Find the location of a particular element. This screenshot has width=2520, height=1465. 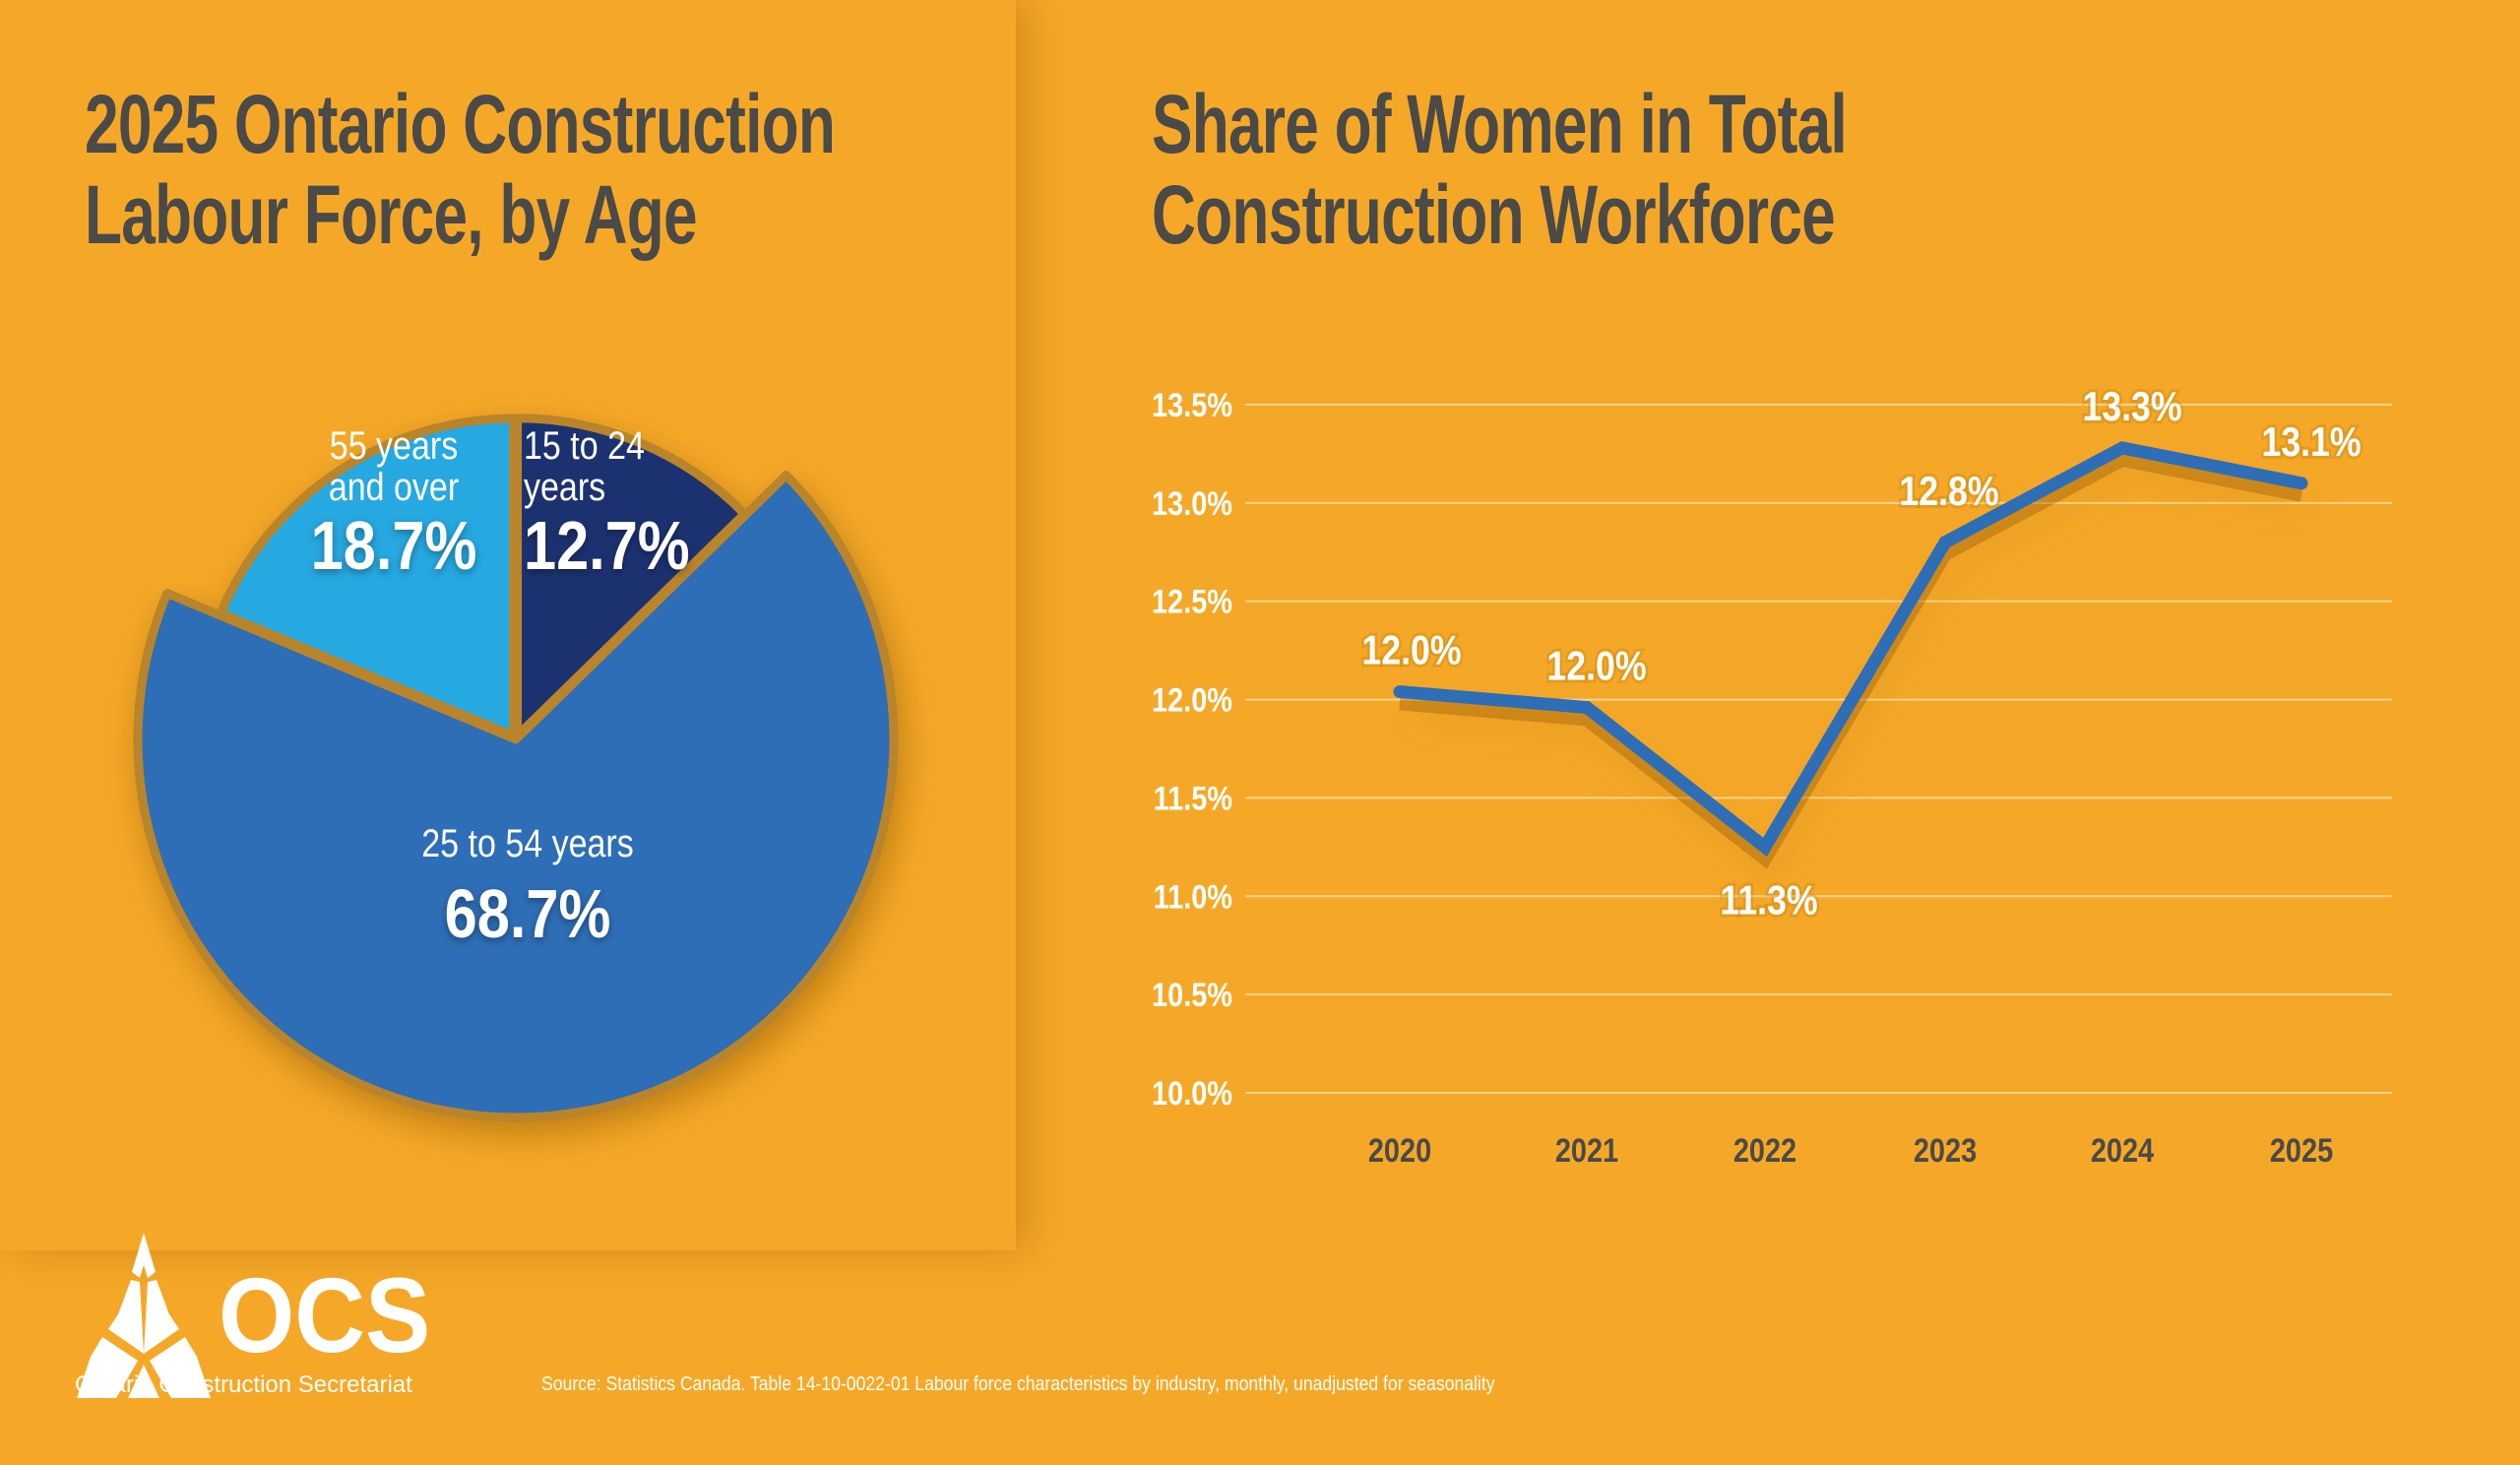

x-tick-label: 2020 is located at coordinates (1399, 1150).